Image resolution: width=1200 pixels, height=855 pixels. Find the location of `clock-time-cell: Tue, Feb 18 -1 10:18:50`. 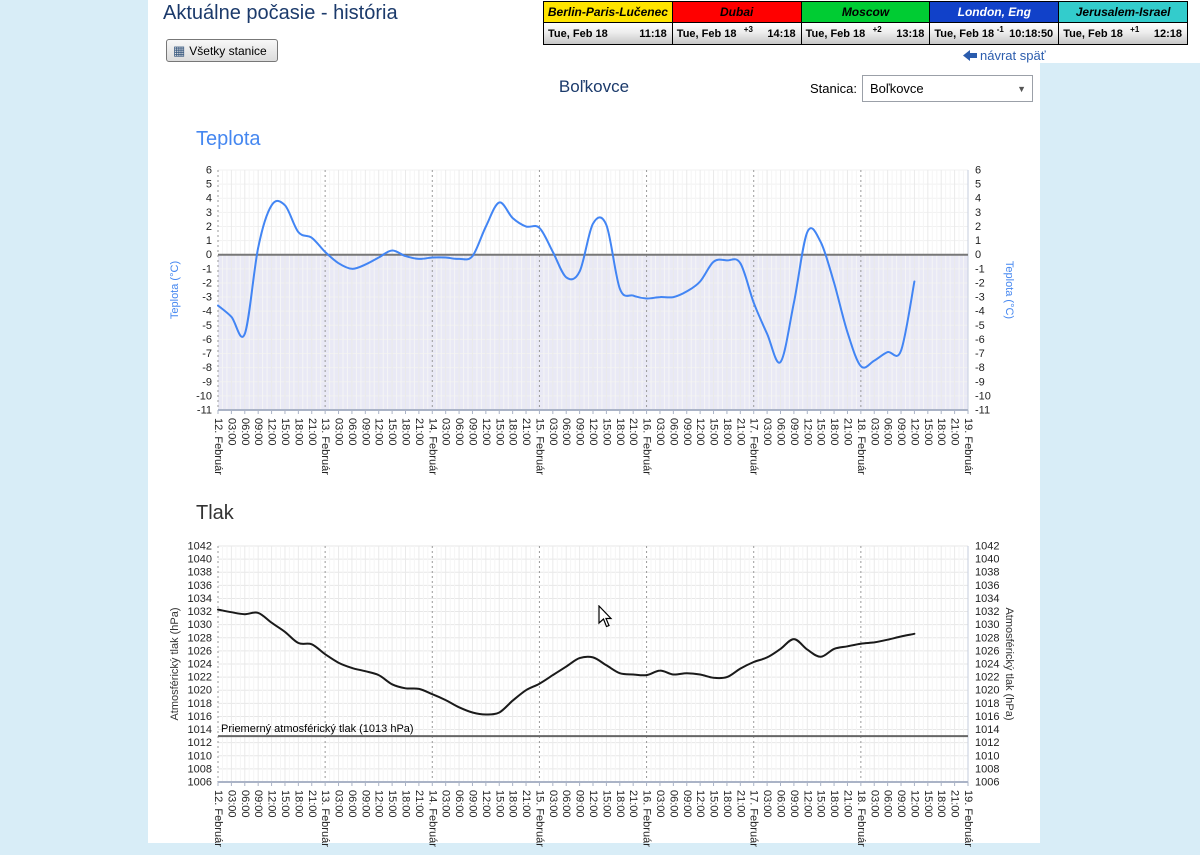

clock-time-cell: Tue, Feb 18 -1 10:18:50 is located at coordinates (994, 33).